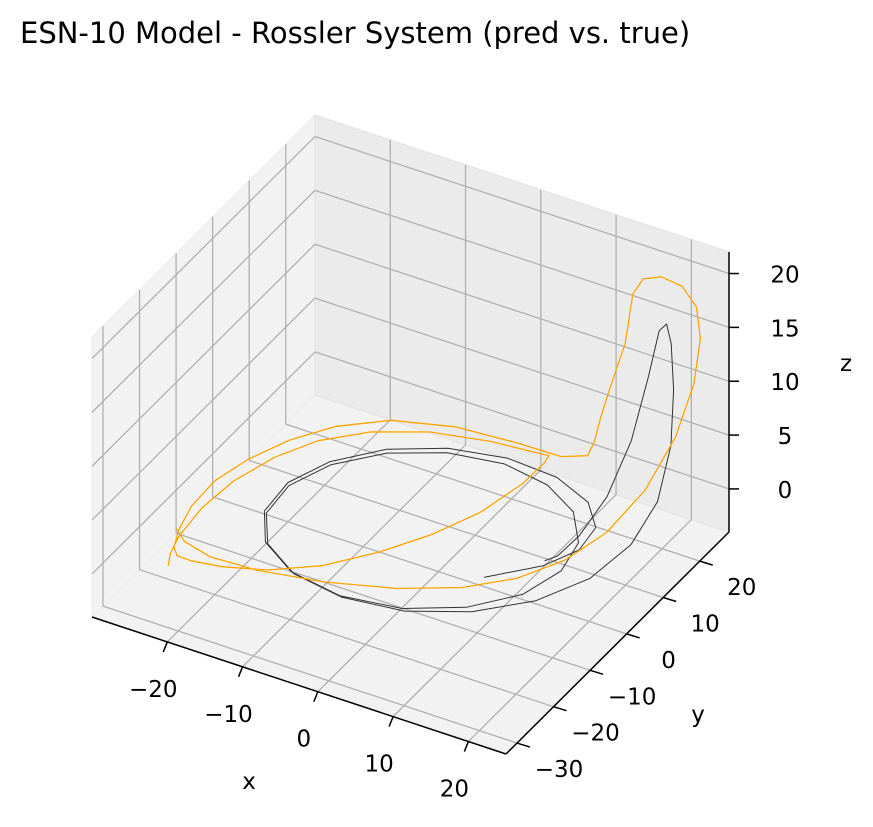 Image resolution: width=873 pixels, height=827 pixels. What do you see at coordinates (632, 697) in the screenshot?
I see `y-tick-label: −10` at bounding box center [632, 697].